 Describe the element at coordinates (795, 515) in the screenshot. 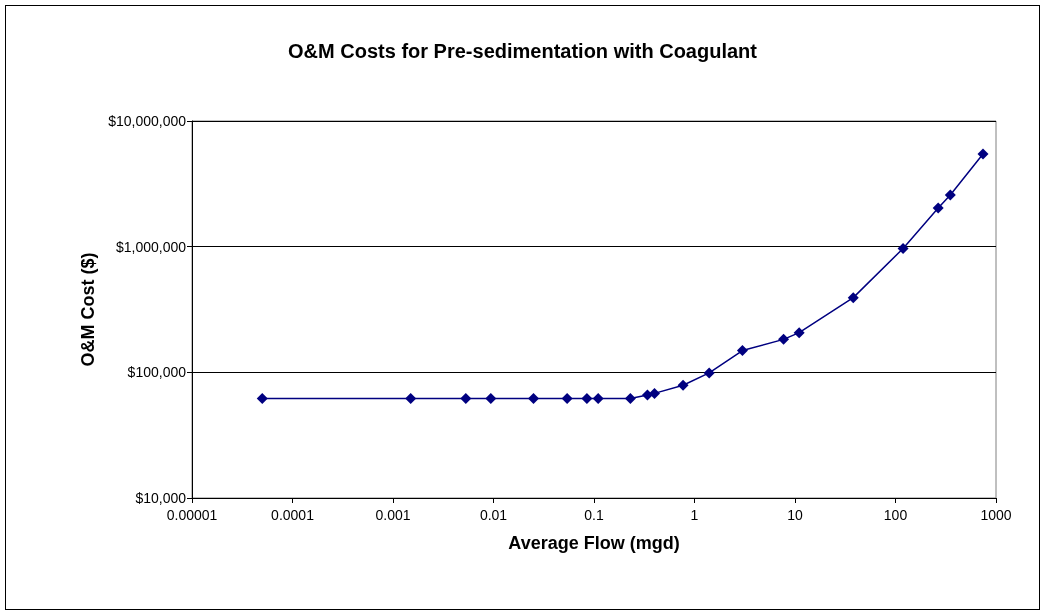

I see `x-tick-label: 10` at that location.